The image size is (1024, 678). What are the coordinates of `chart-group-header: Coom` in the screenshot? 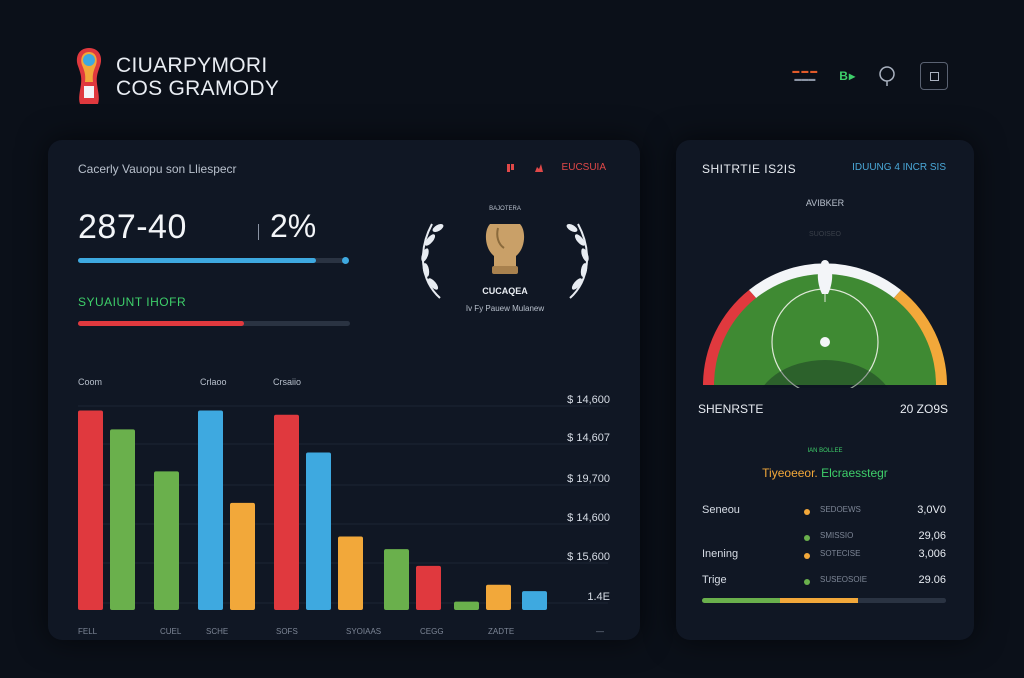 It's located at (90, 382).